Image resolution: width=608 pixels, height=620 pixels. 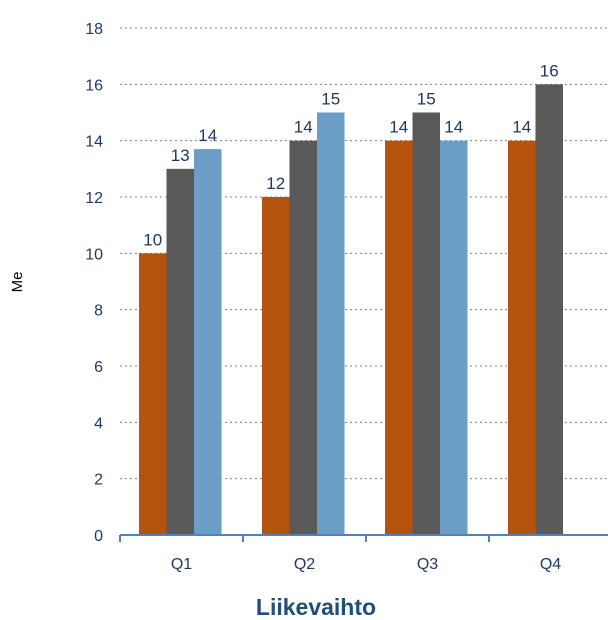 What do you see at coordinates (427, 564) in the screenshot?
I see `x-tick-label: Q3` at bounding box center [427, 564].